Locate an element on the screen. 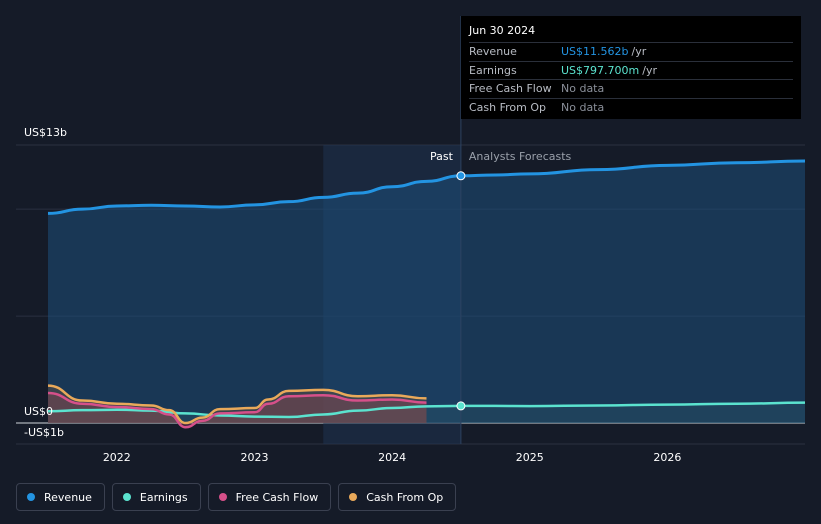  forecast-label: Analysts Forecasts is located at coordinates (520, 156).